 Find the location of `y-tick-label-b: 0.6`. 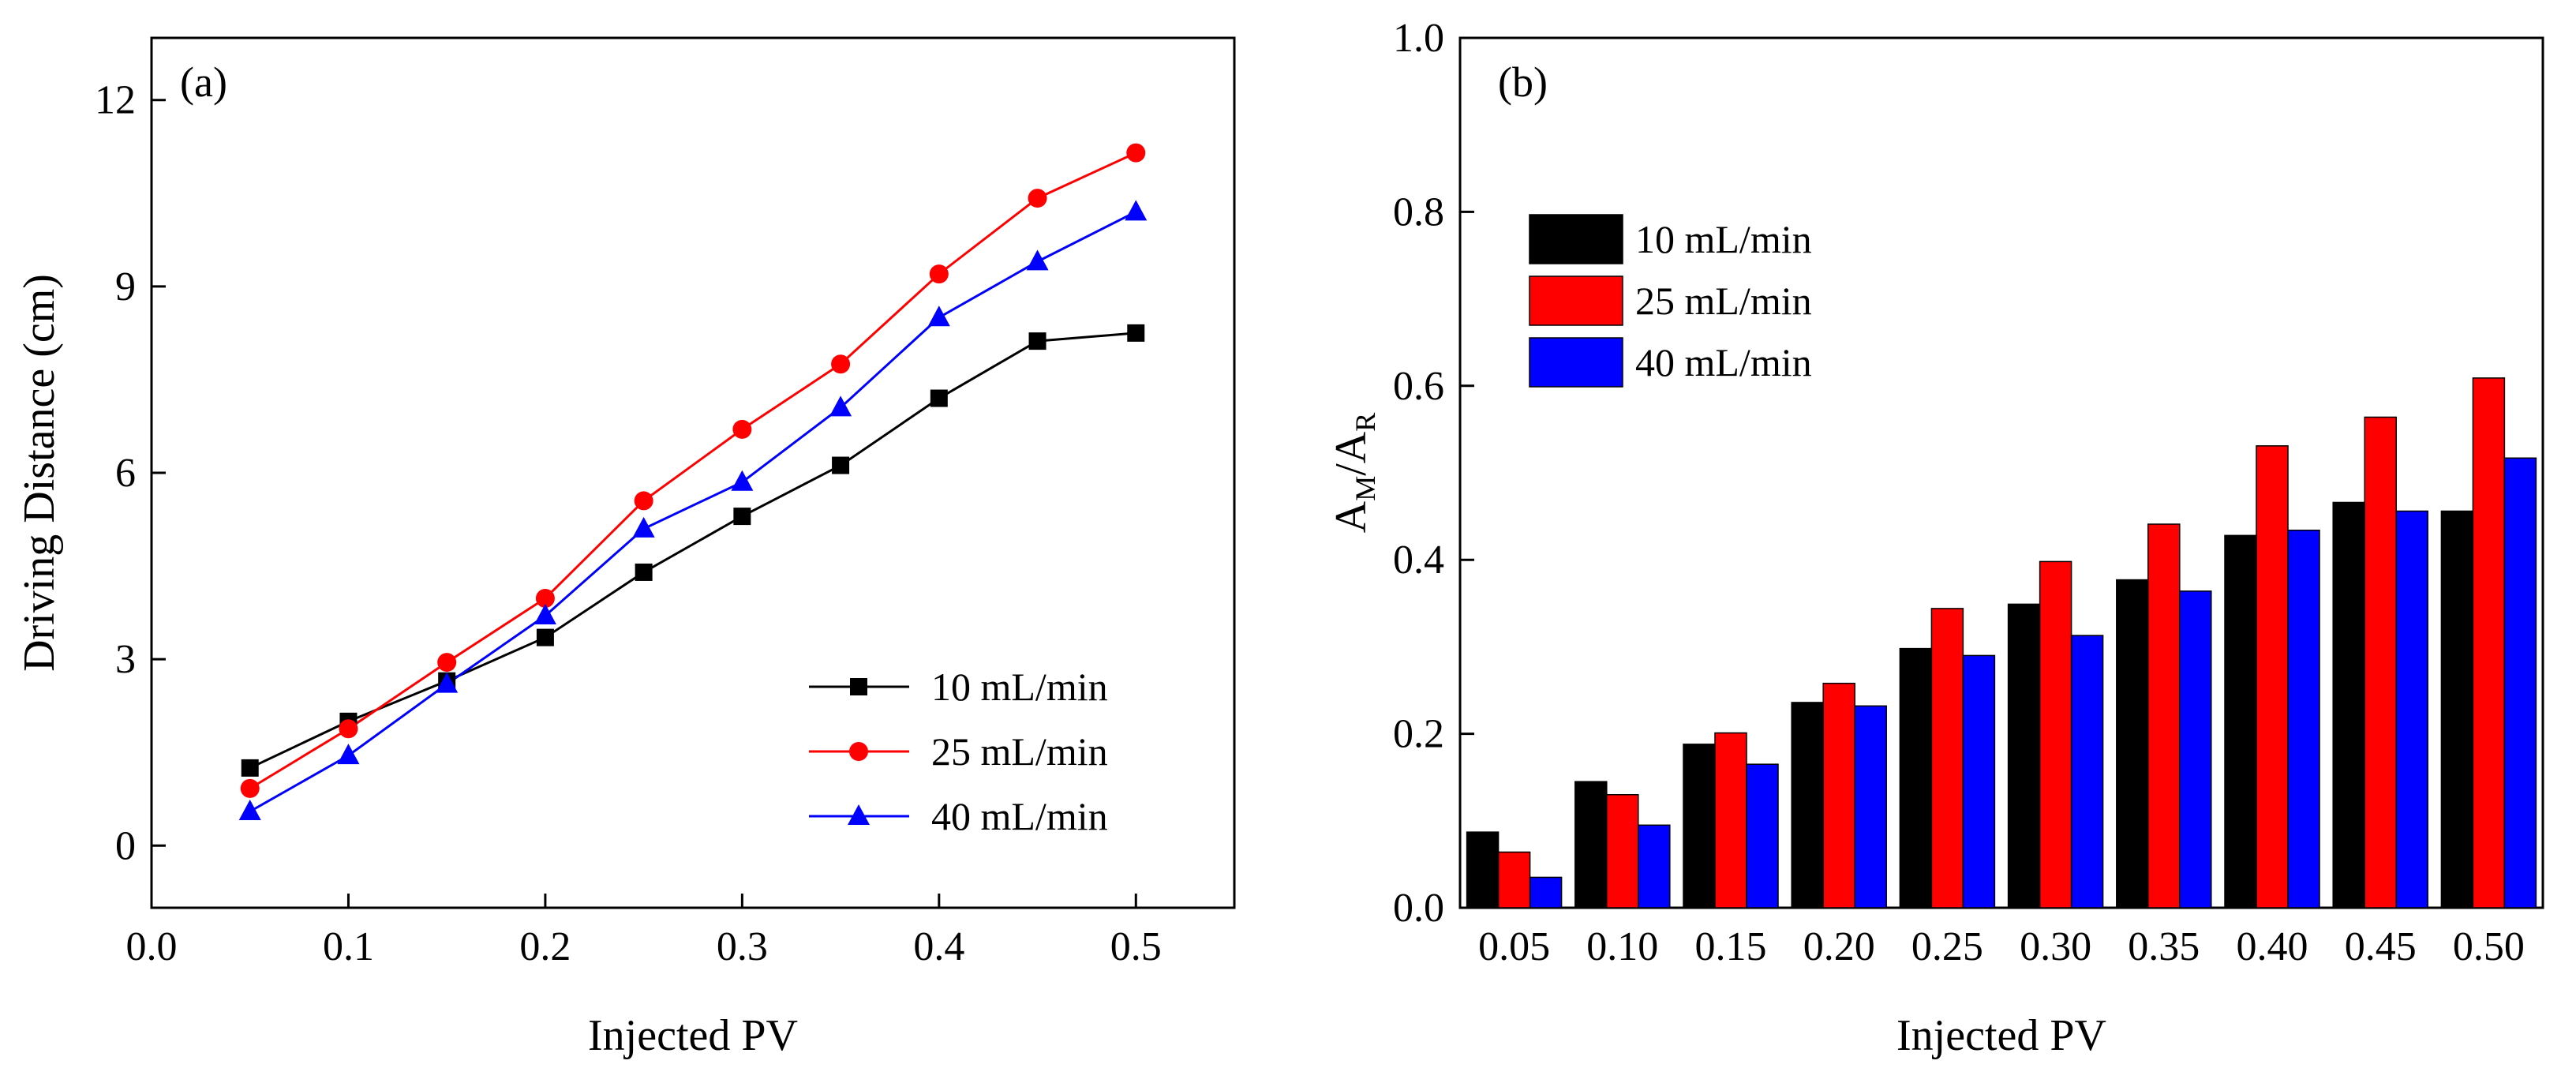

y-tick-label-b: 0.6 is located at coordinates (1418, 386).